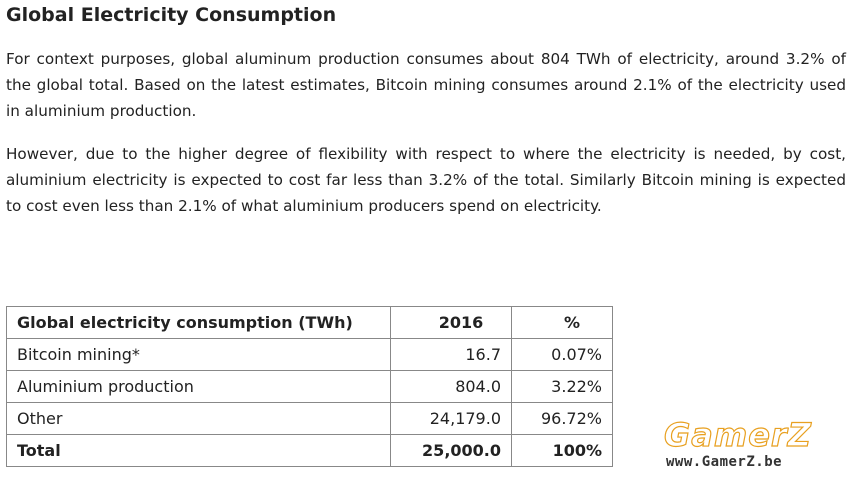 Image resolution: width=850 pixels, height=478 pixels. Describe the element at coordinates (724, 462) in the screenshot. I see `watermark-url: www.GamerZ.be` at that location.